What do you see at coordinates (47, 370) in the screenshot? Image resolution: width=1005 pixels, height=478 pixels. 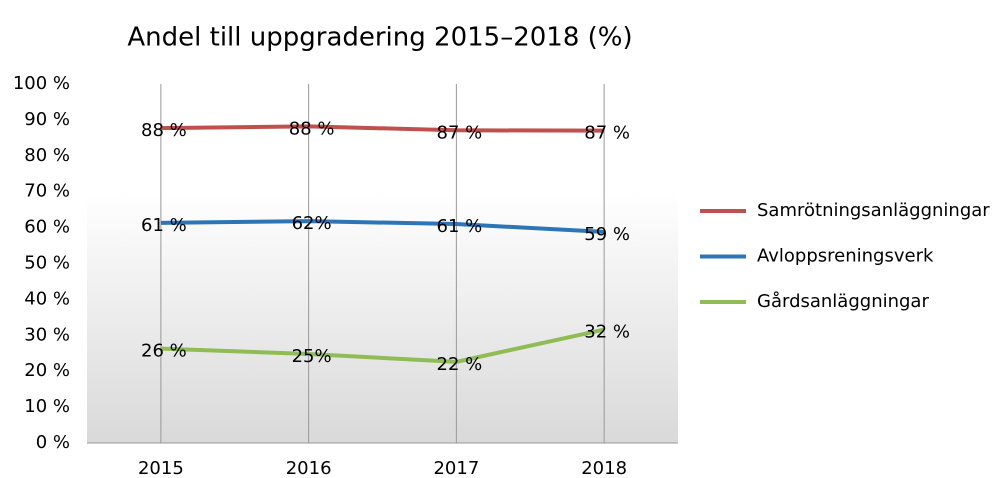 I see `y-tick-label: 20 %` at bounding box center [47, 370].